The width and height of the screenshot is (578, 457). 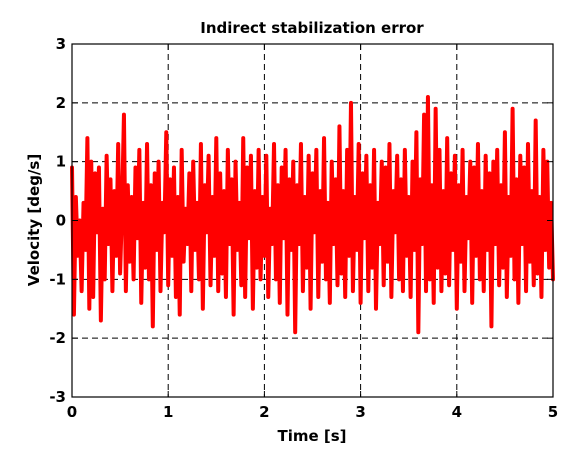 What do you see at coordinates (168, 412) in the screenshot?
I see `x-tick-label: 1` at bounding box center [168, 412].